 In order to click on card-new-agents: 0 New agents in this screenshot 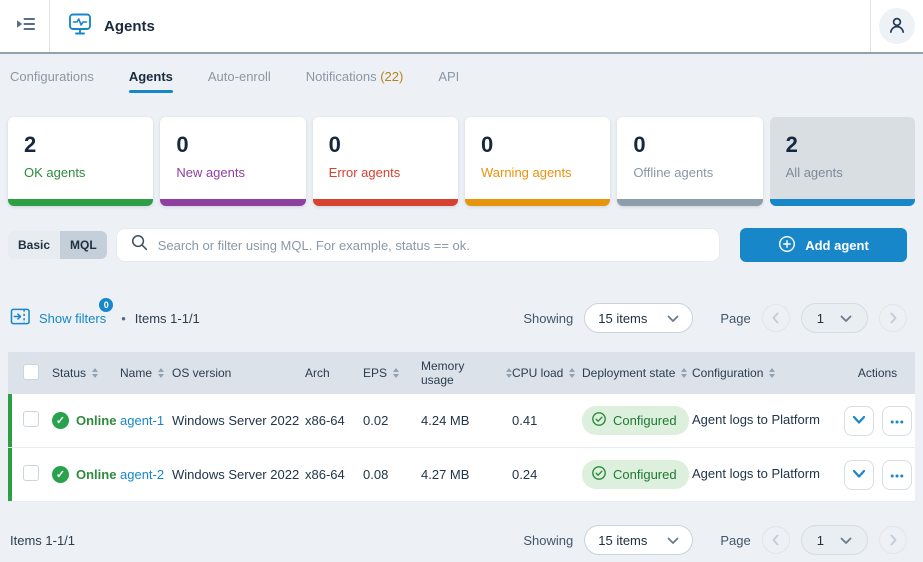, I will do `click(233, 161)`.